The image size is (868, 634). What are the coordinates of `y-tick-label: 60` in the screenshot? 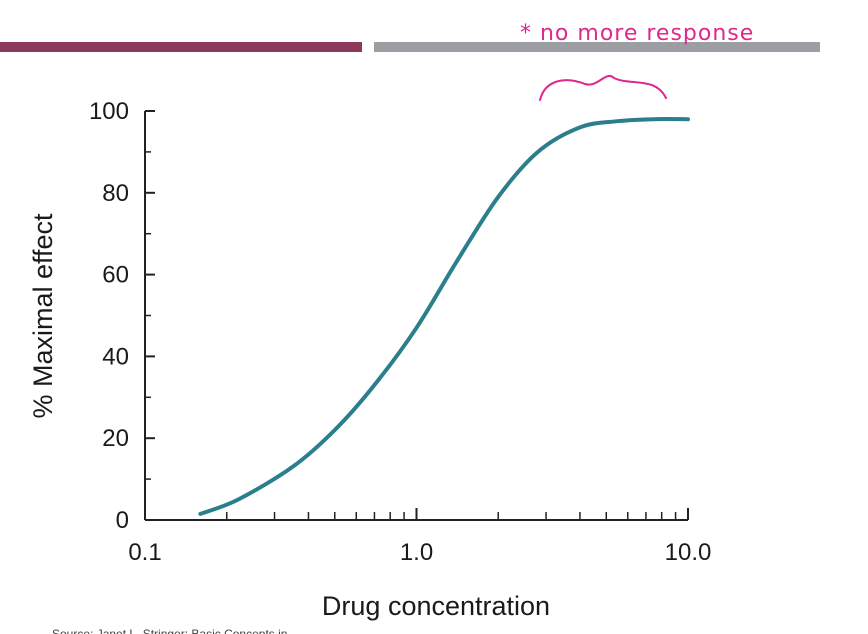 It's located at (115, 275).